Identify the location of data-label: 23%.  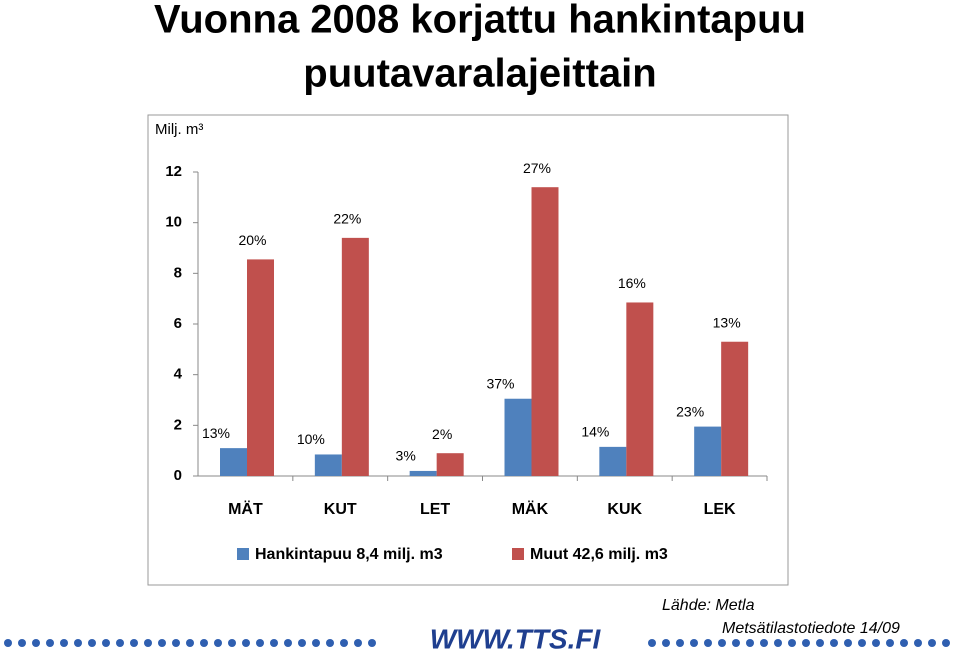
(690, 411).